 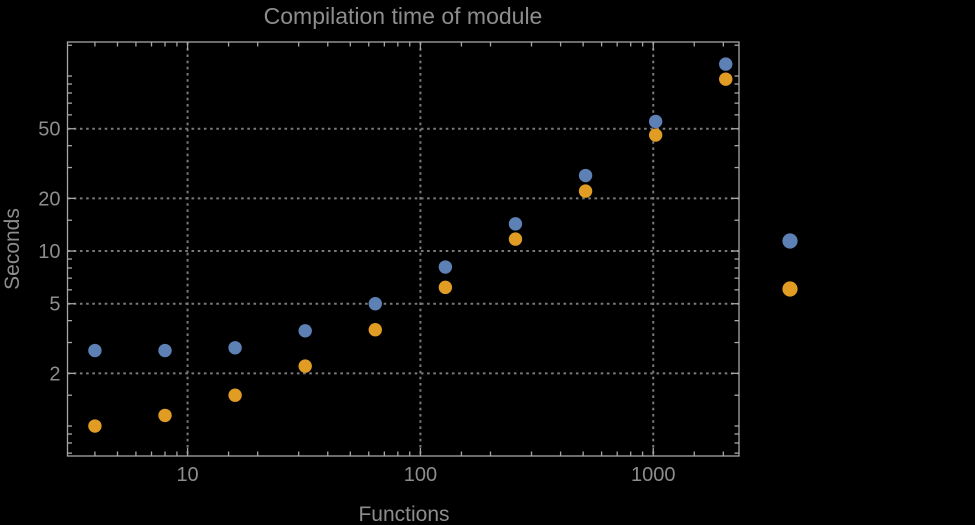 What do you see at coordinates (49, 130) in the screenshot?
I see `y-tick-label: 50` at bounding box center [49, 130].